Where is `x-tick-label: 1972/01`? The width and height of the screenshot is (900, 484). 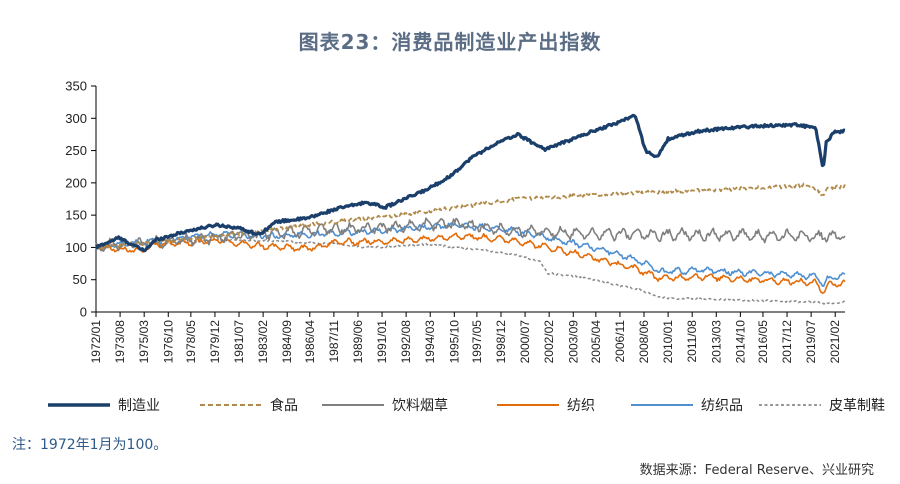 x-tick-label: 1972/01 is located at coordinates (96, 342).